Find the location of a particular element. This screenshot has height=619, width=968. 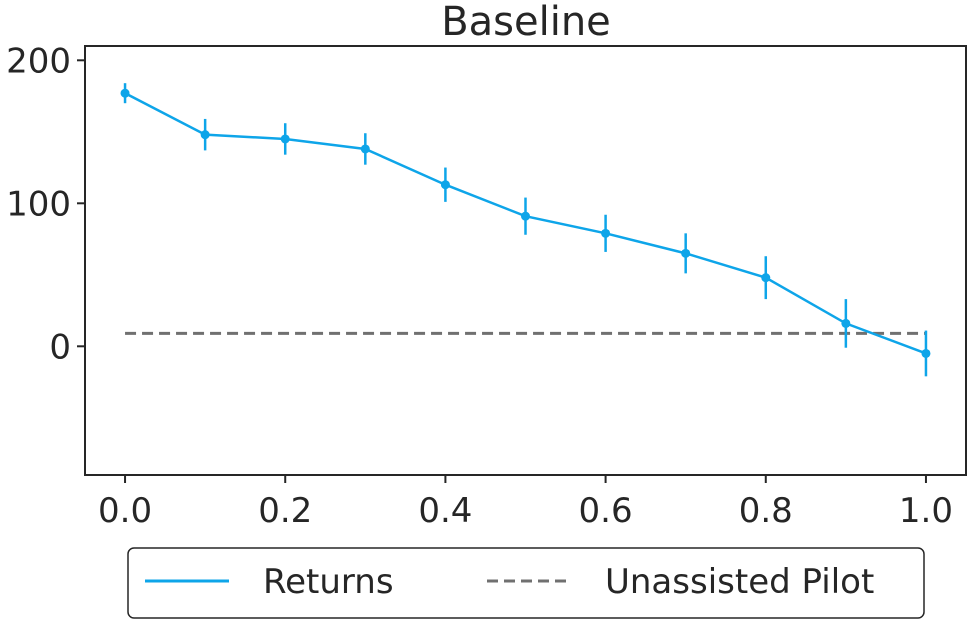

y-tick-label: 100 is located at coordinates (38, 204).